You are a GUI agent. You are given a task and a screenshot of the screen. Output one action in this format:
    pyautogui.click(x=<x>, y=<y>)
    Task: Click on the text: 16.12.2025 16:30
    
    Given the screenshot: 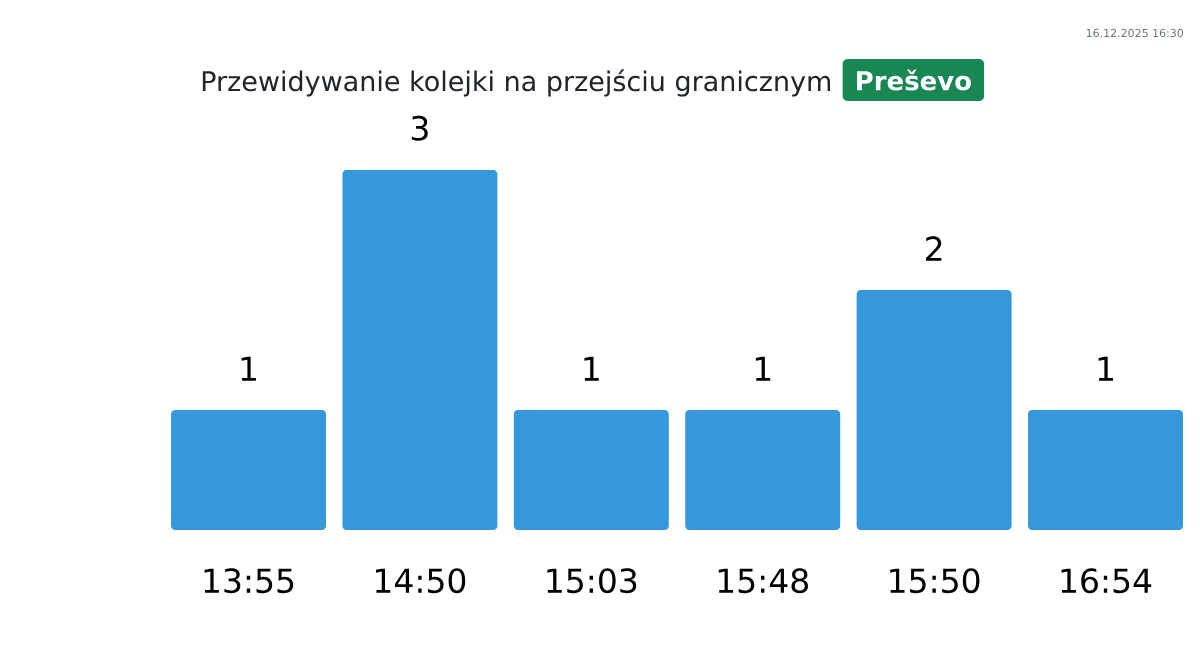 What is the action you would take?
    pyautogui.click(x=1135, y=33)
    